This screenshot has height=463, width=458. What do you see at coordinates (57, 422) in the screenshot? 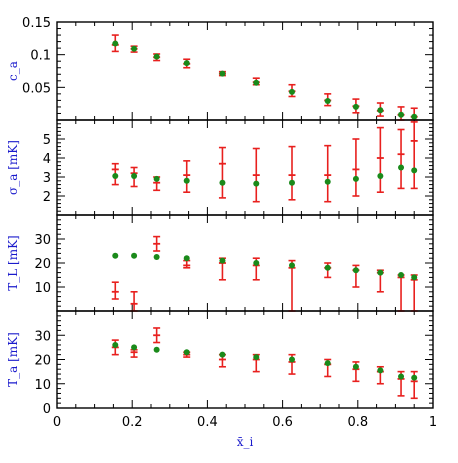
I see `xtick-label: 0` at bounding box center [57, 422].